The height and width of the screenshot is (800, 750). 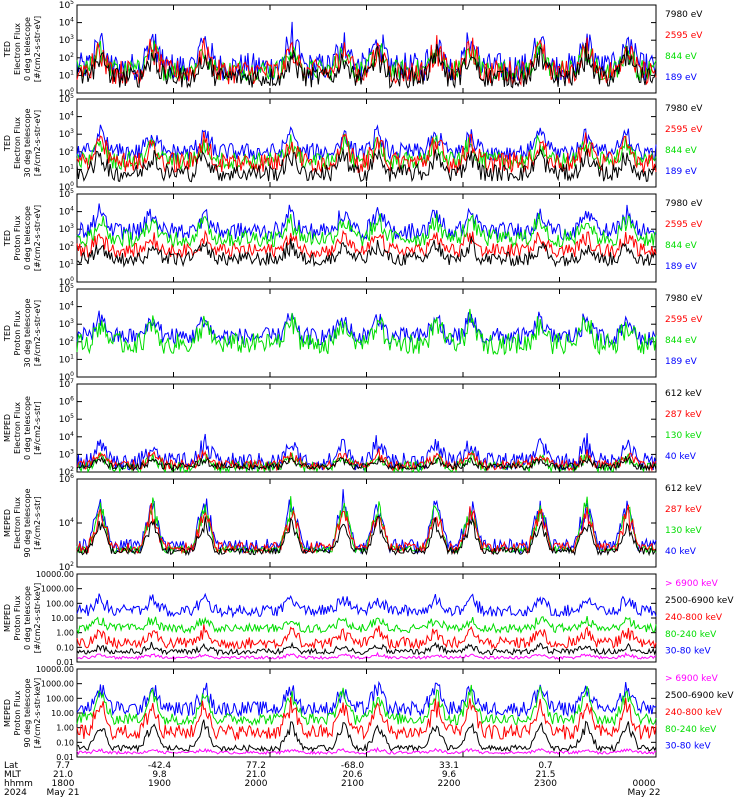 What do you see at coordinates (449, 784) in the screenshot?
I see `x-tick-label: 2200` at bounding box center [449, 784].